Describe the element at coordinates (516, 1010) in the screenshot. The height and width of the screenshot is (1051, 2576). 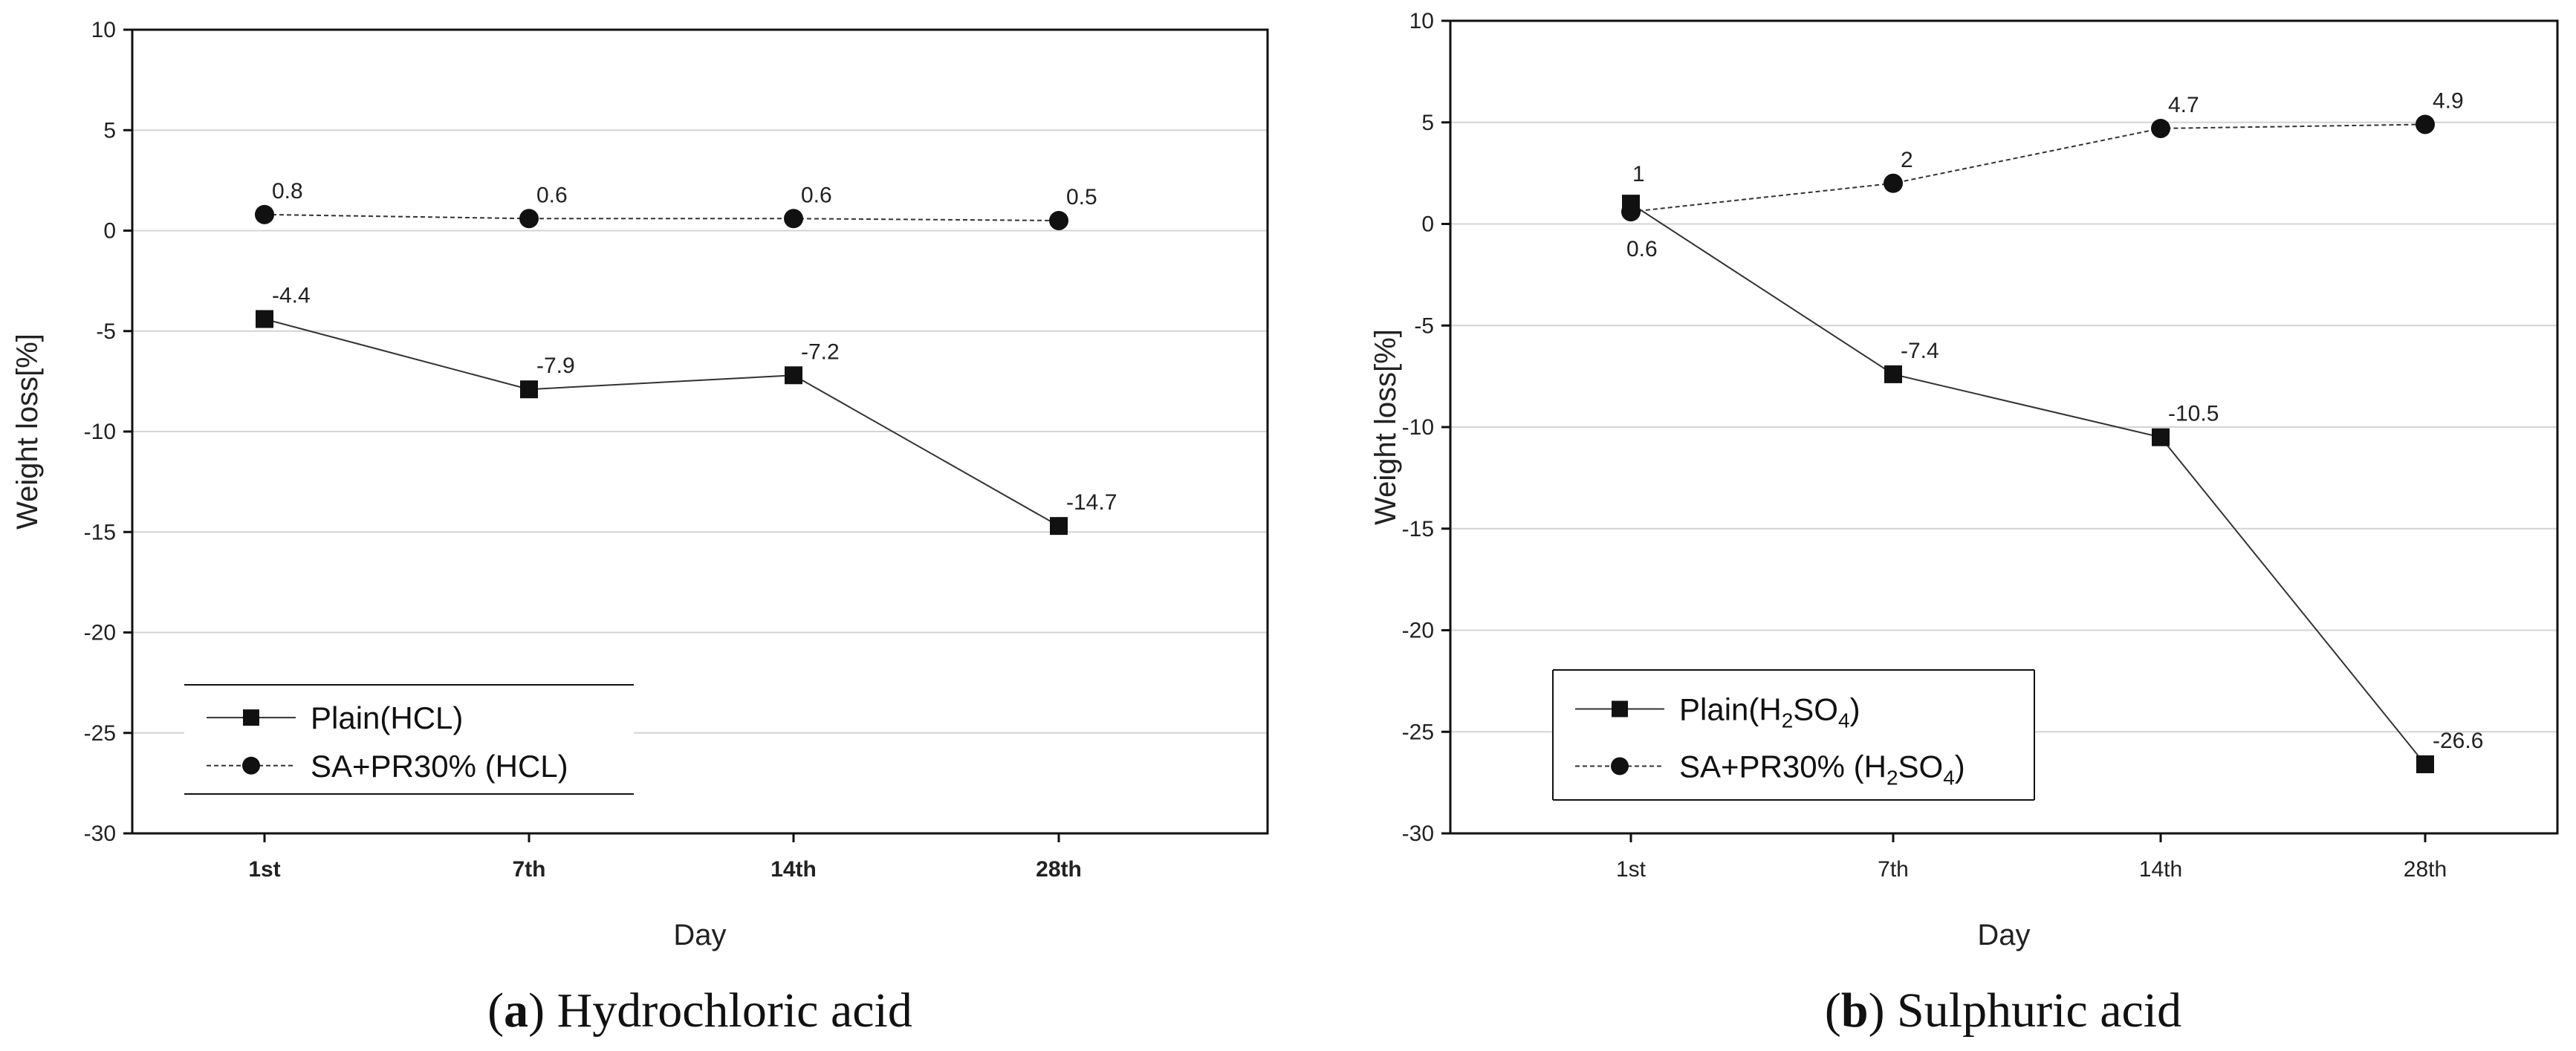
I see `caption-letter: a` at that location.